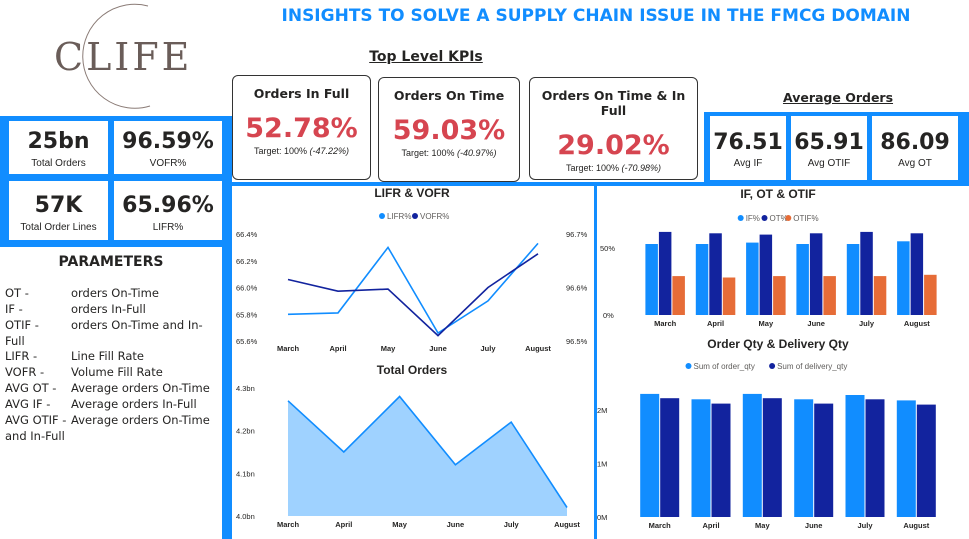 Image resolution: width=969 pixels, height=539 pixels. I want to click on summary-label: Total Order Lines, so click(58, 227).